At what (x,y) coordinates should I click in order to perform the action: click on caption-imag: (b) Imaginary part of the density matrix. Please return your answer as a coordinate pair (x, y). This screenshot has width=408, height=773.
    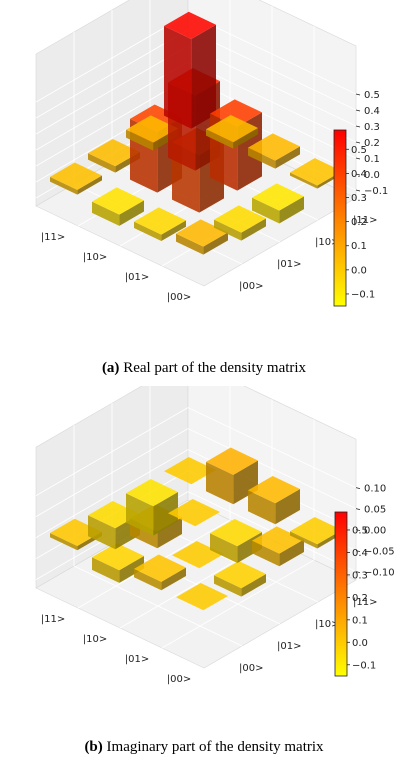
    Looking at the image, I should click on (204, 747).